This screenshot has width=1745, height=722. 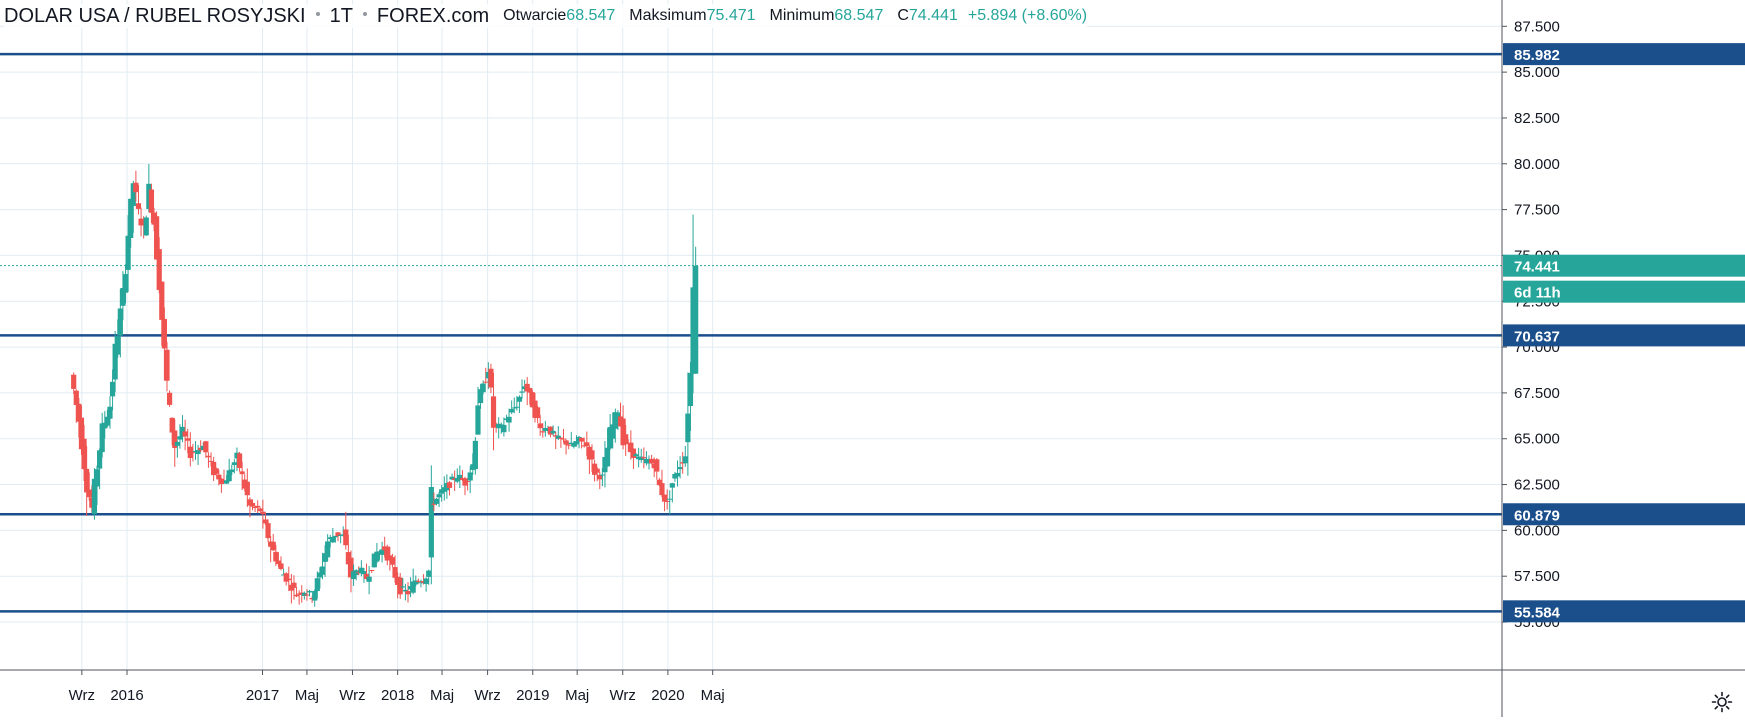 I want to click on y-tick-label: 82.500, so click(x=1537, y=118).